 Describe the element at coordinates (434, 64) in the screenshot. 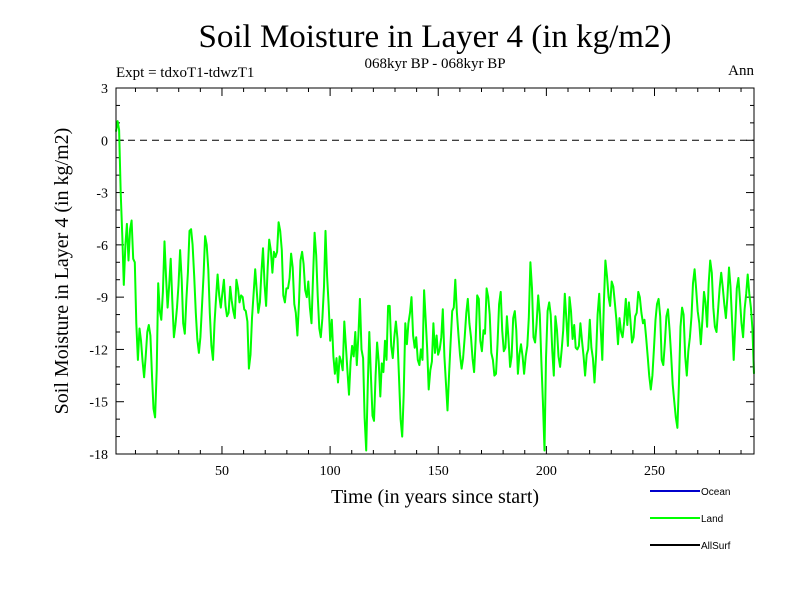

I see `chart-subtitle: 068kyr BP - 068kyr BP` at that location.